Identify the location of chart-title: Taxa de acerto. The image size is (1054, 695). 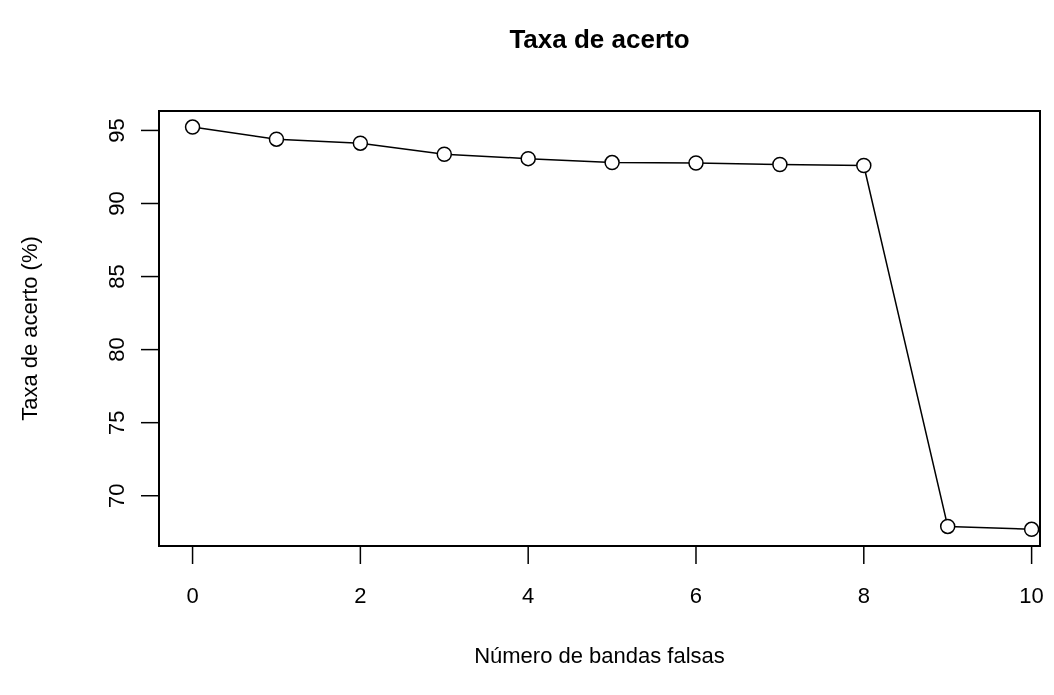
(599, 39).